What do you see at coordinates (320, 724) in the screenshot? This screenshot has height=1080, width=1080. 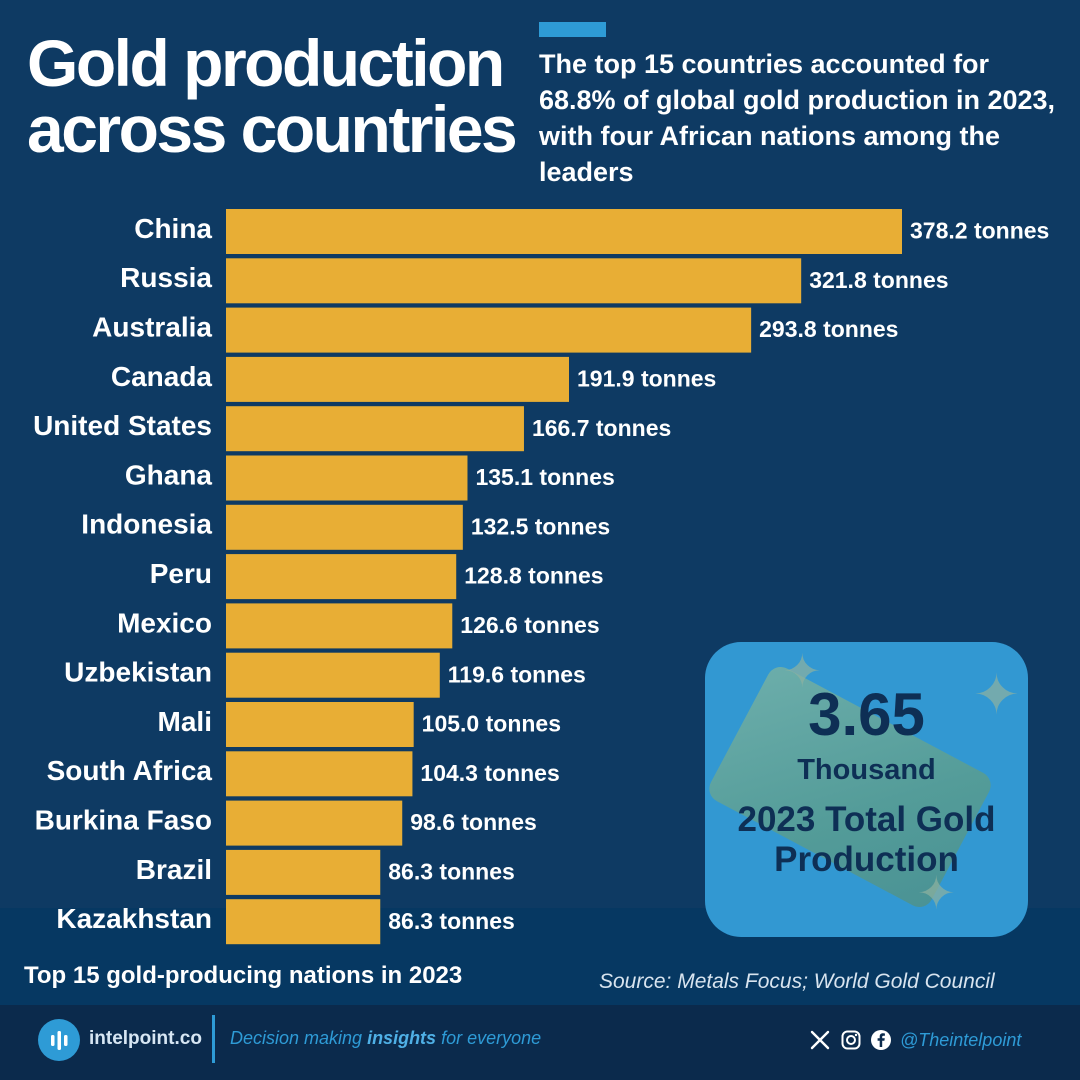 I see `bar-mali` at bounding box center [320, 724].